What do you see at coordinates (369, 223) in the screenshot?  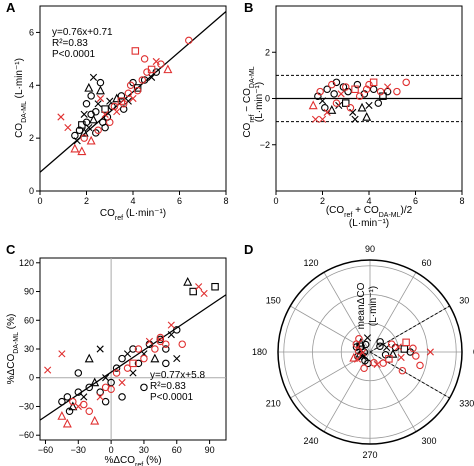 I see `x-axis-title-unit: (L·min⁻¹)` at bounding box center [369, 223].